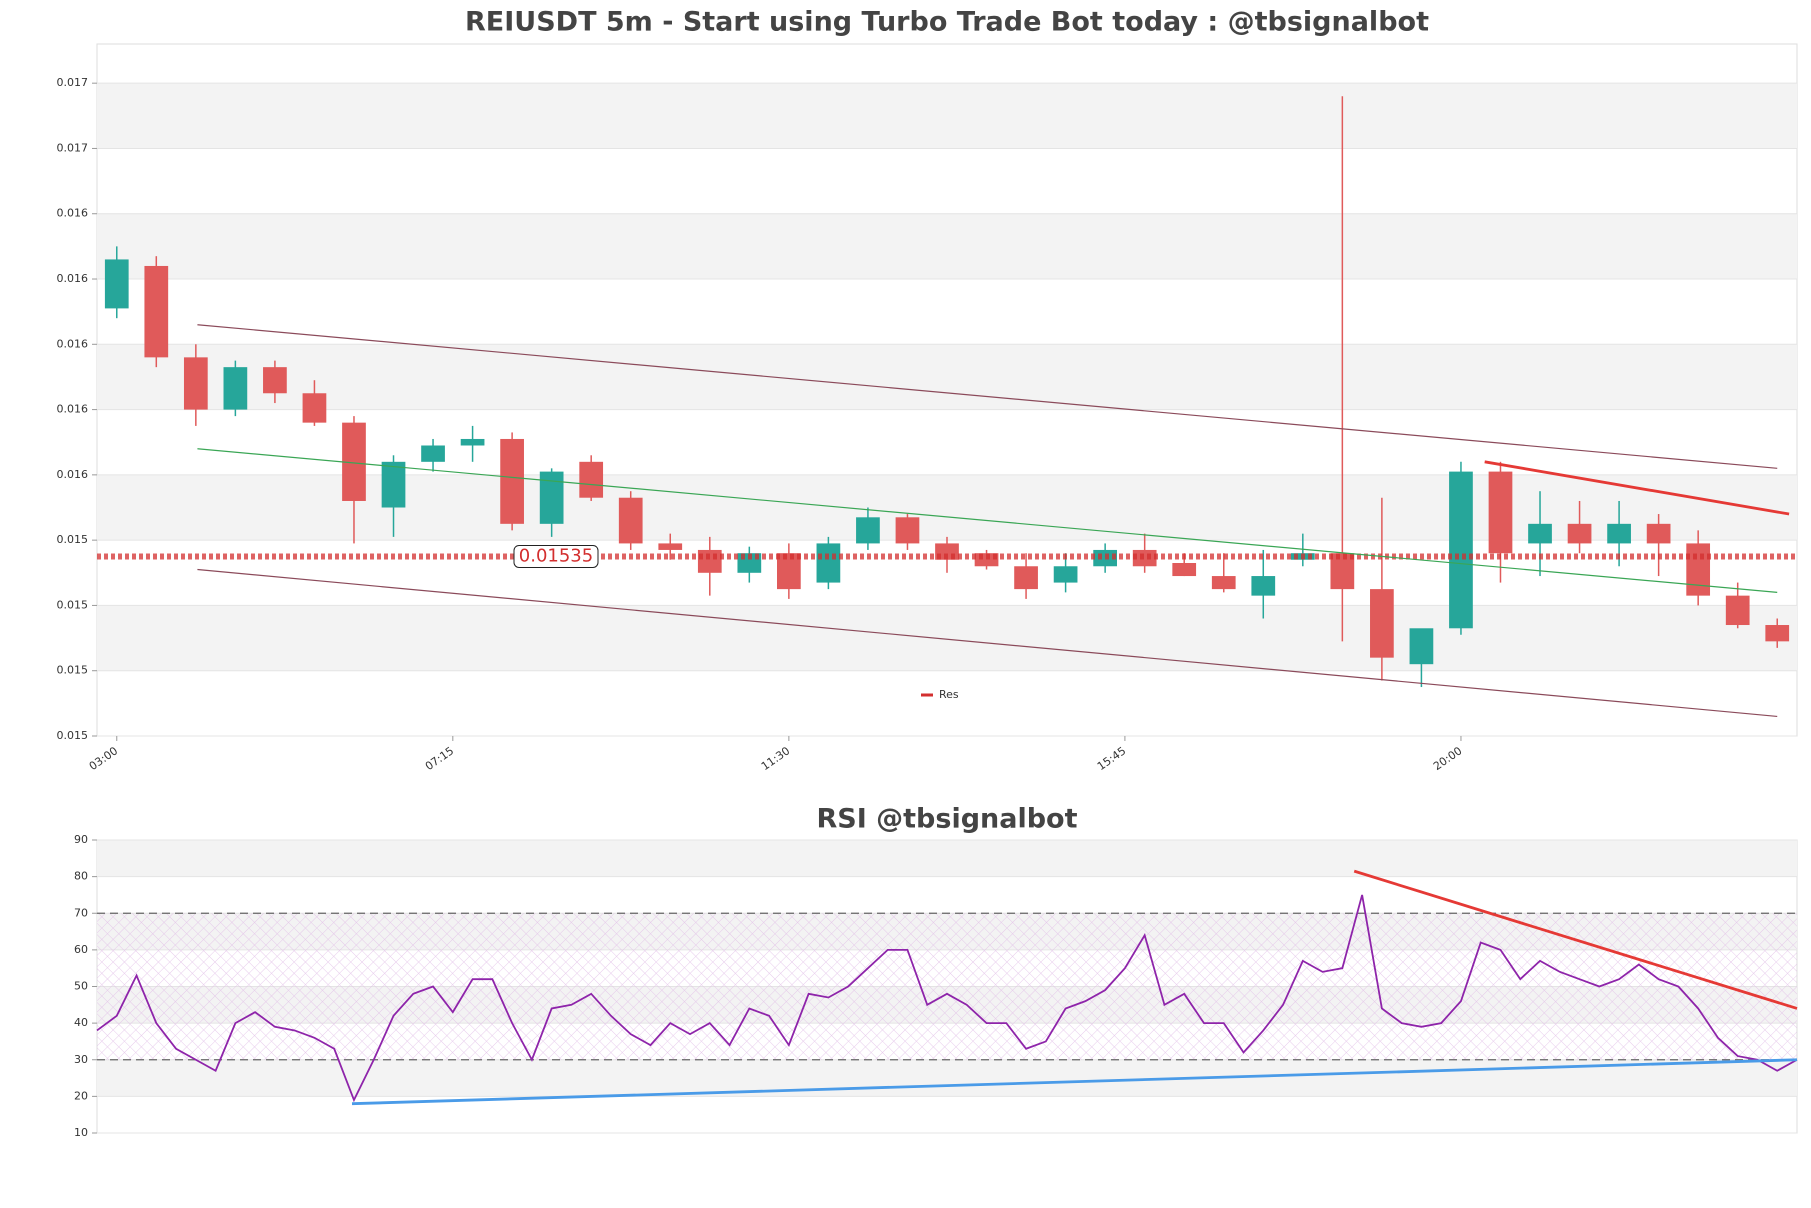  What do you see at coordinates (81, 912) in the screenshot?
I see `y-tick-label: 70` at bounding box center [81, 912].